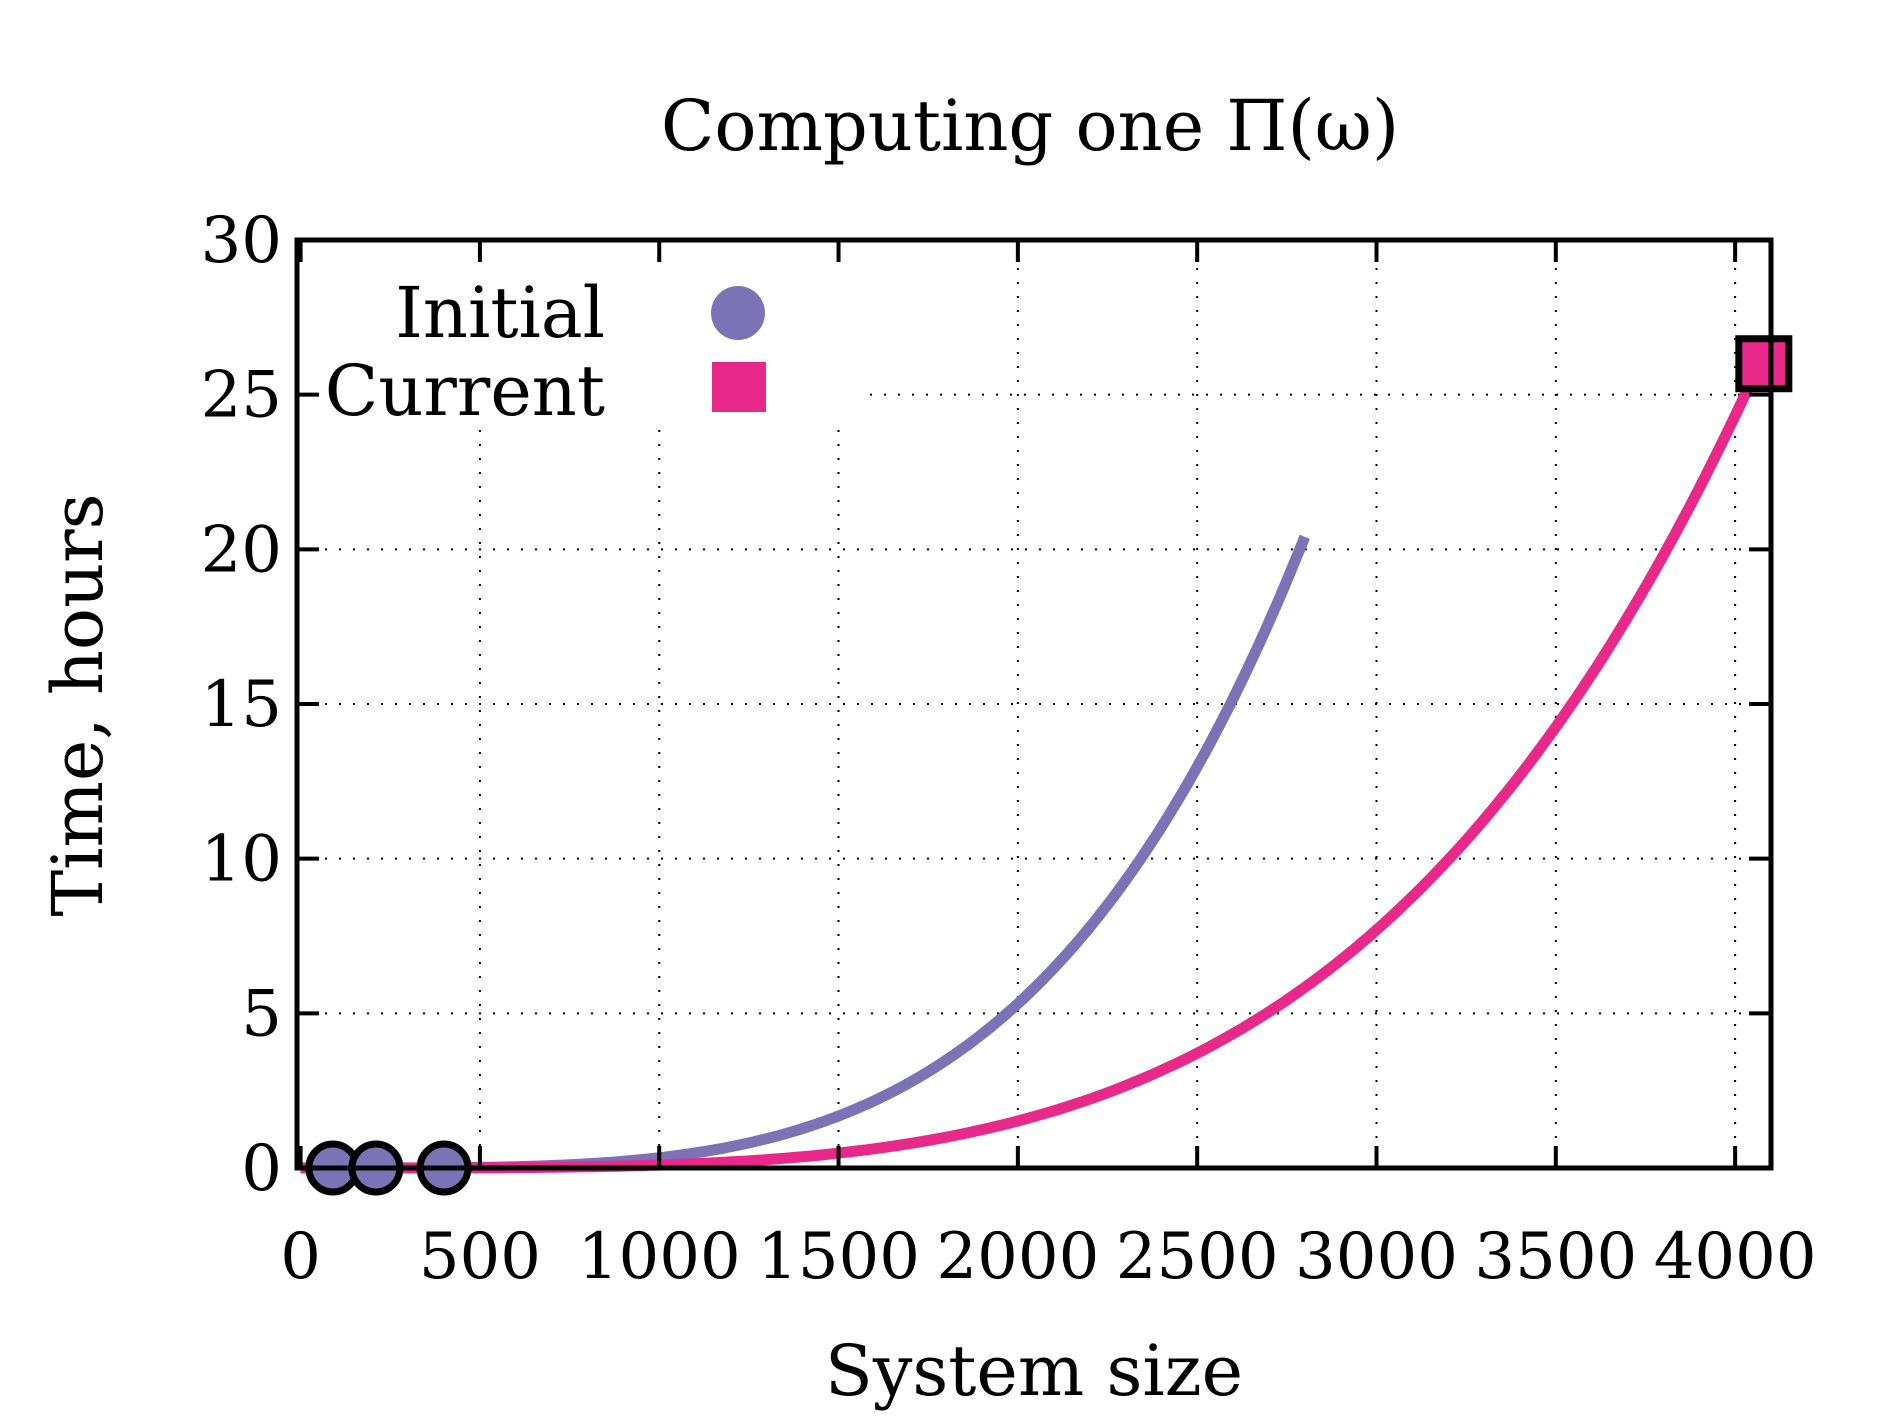  Describe the element at coordinates (1034, 1371) in the screenshot. I see `x-axis-label: System size` at that location.